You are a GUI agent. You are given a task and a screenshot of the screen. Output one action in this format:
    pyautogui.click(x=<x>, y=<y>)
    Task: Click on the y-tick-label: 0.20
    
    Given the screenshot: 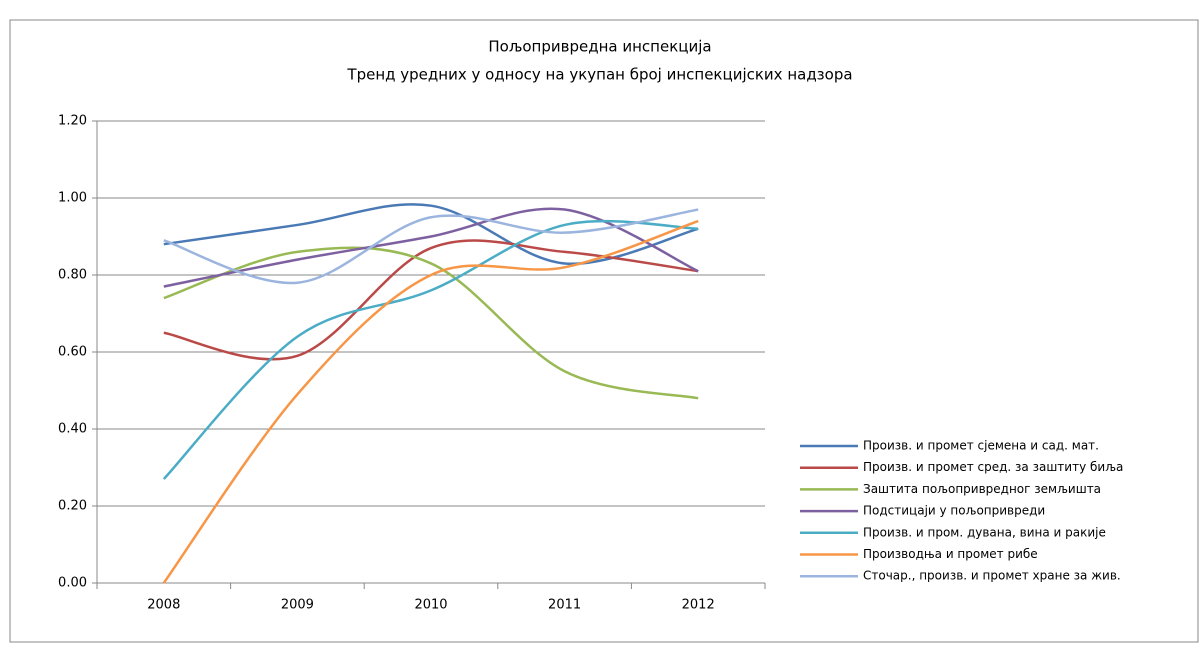 What is the action you would take?
    pyautogui.click(x=72, y=506)
    